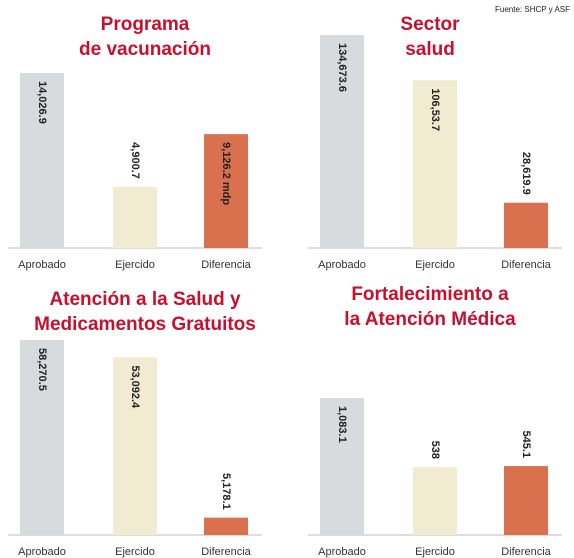 This screenshot has width=574, height=558. Describe the element at coordinates (226, 491) in the screenshot. I see `value-label: 5,178.1` at that location.